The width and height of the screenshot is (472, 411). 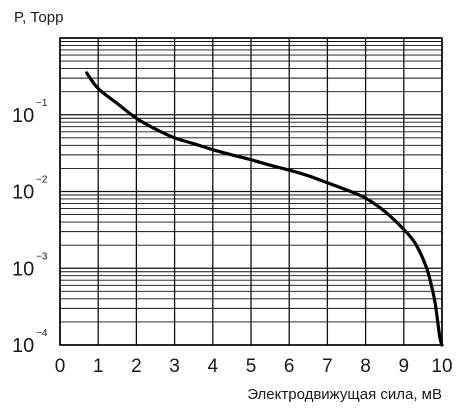 What do you see at coordinates (174, 366) in the screenshot?
I see `x-tick-label: 3` at bounding box center [174, 366].